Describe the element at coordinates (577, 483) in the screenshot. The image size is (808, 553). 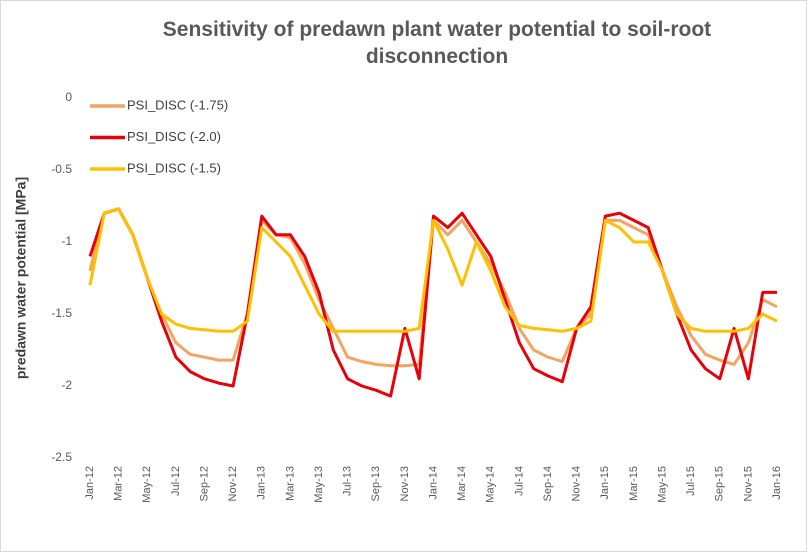
I see `x-tick-label: Nov-14` at that location.